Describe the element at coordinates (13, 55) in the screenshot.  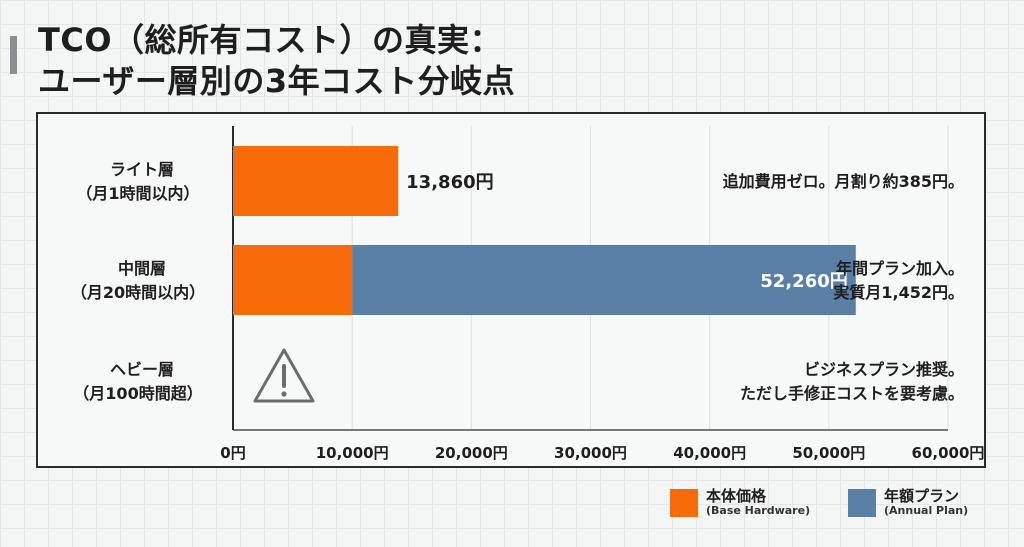
I see `title-accent-bar` at that location.